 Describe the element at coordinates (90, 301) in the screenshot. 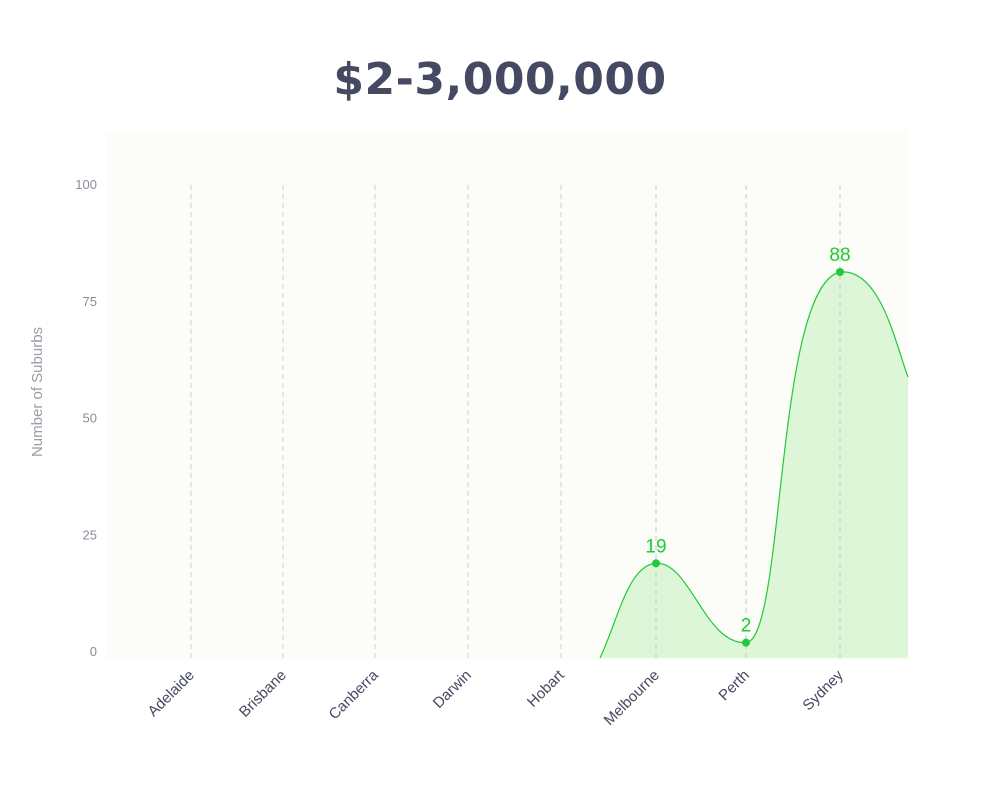

I see `y-tick-label: 75` at that location.